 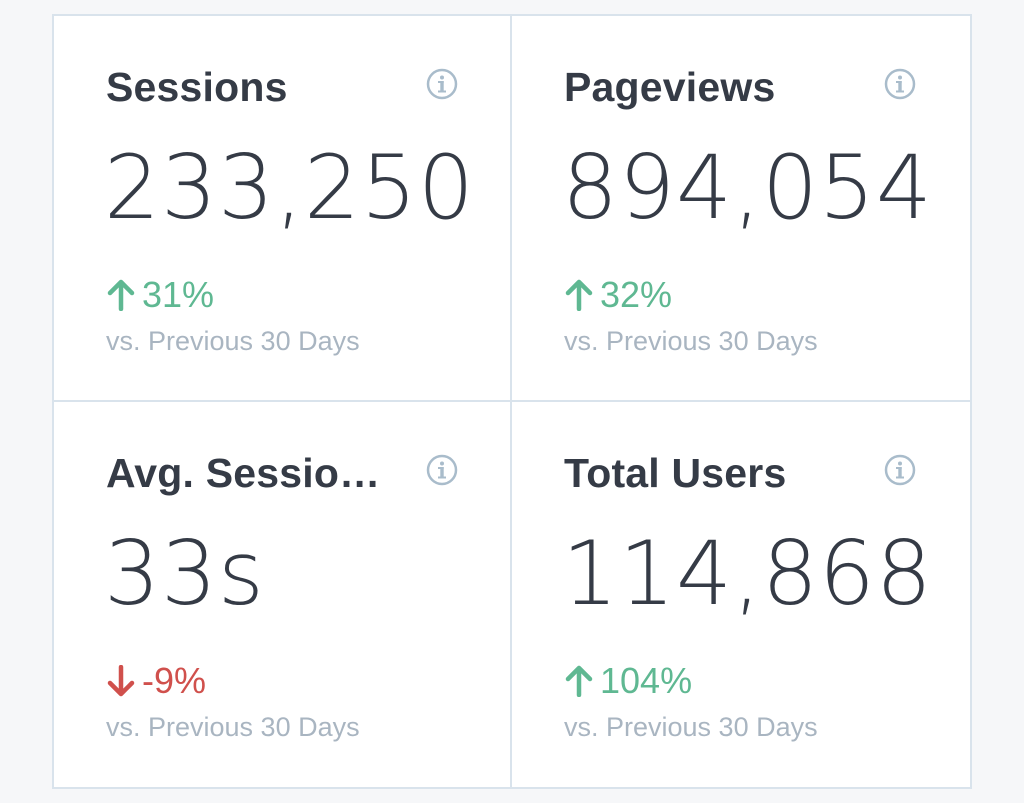 What do you see at coordinates (121, 680) in the screenshot?
I see `arrow-down-icon` at bounding box center [121, 680].